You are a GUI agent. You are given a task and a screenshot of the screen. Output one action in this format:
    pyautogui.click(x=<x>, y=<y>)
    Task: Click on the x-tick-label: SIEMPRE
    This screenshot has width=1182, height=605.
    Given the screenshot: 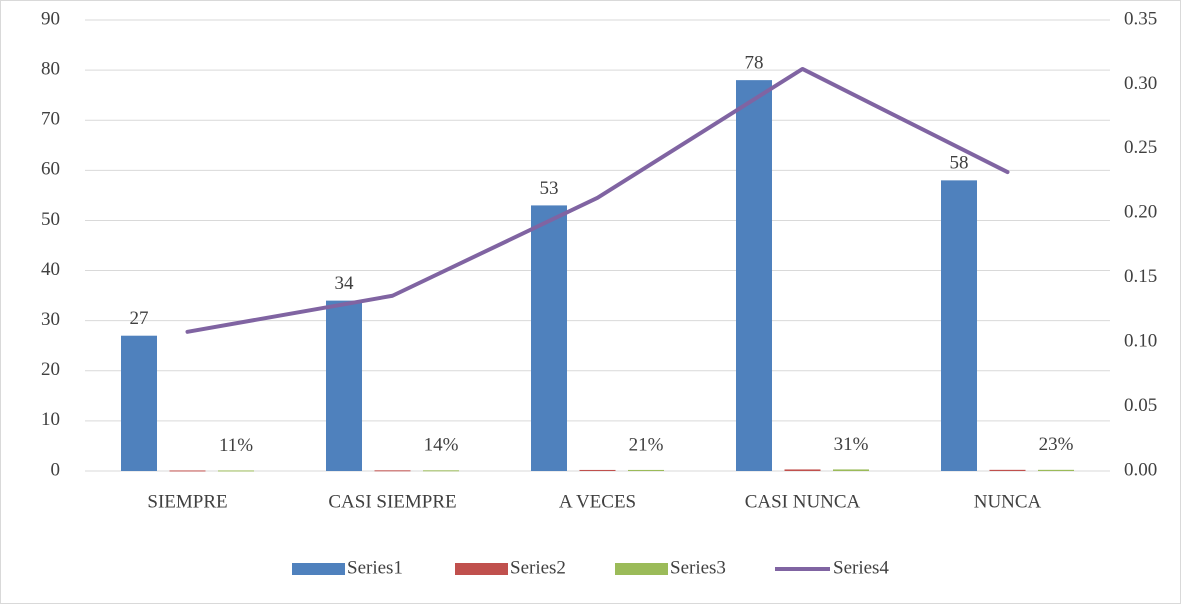 What is the action you would take?
    pyautogui.click(x=187, y=501)
    